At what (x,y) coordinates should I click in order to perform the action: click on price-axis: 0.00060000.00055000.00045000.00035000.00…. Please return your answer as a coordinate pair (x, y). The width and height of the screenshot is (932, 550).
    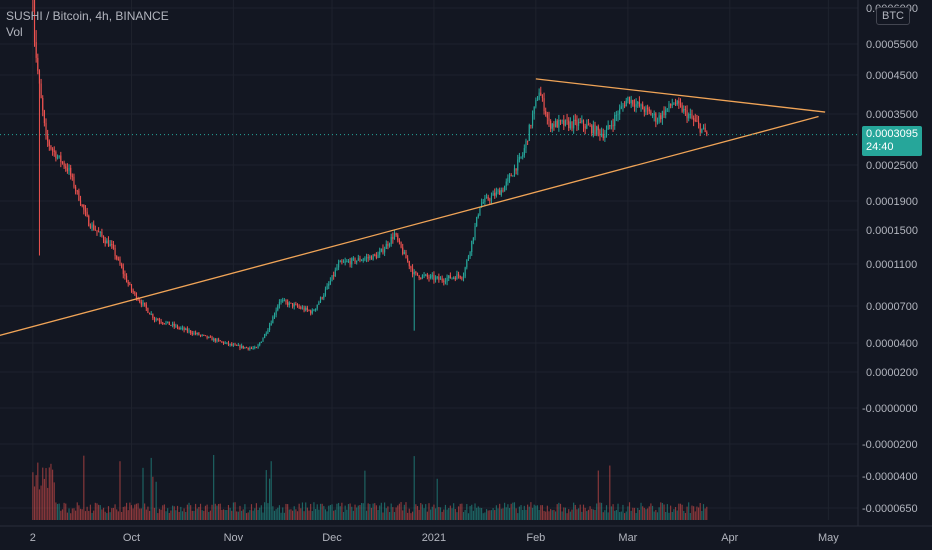
    Looking at the image, I should click on (895, 275).